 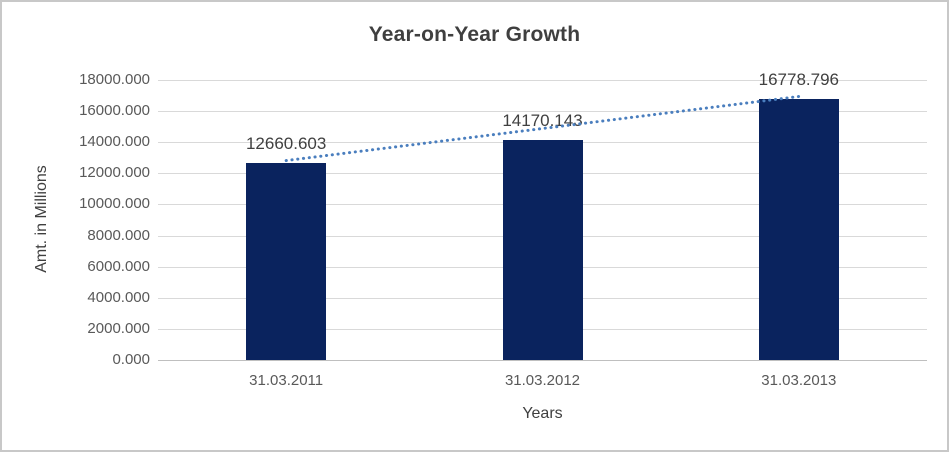 What do you see at coordinates (542, 413) in the screenshot?
I see `x-axis-title: Years` at bounding box center [542, 413].